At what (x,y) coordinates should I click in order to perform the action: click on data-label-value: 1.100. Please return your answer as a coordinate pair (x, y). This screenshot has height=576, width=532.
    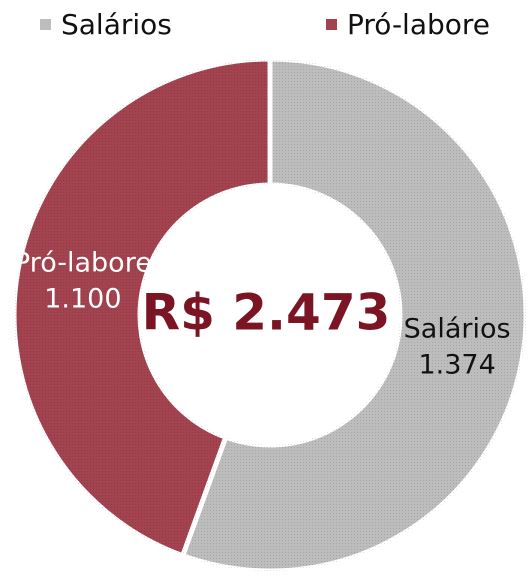
    Looking at the image, I should click on (82, 299).